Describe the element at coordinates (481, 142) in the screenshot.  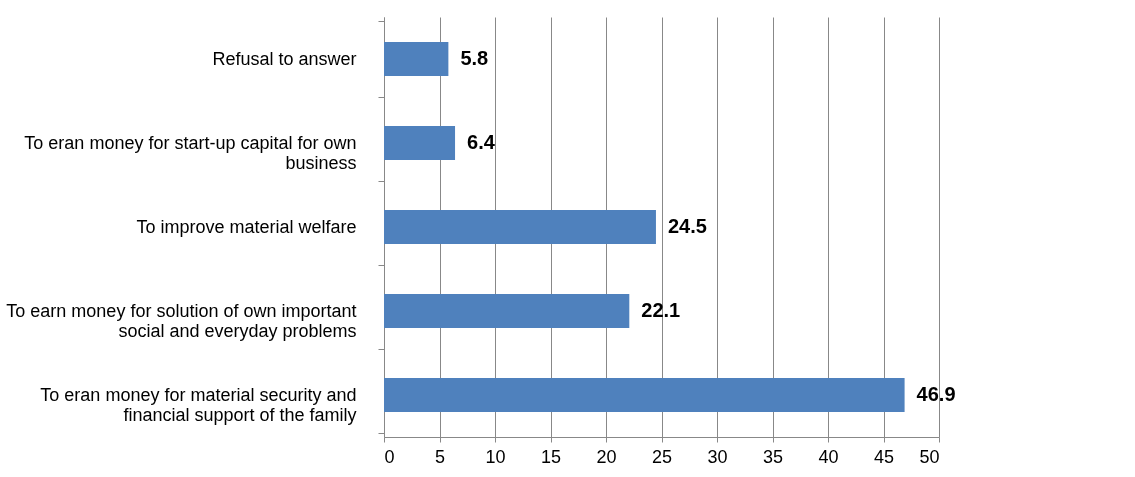
I see `data-label: 6.4` at that location.